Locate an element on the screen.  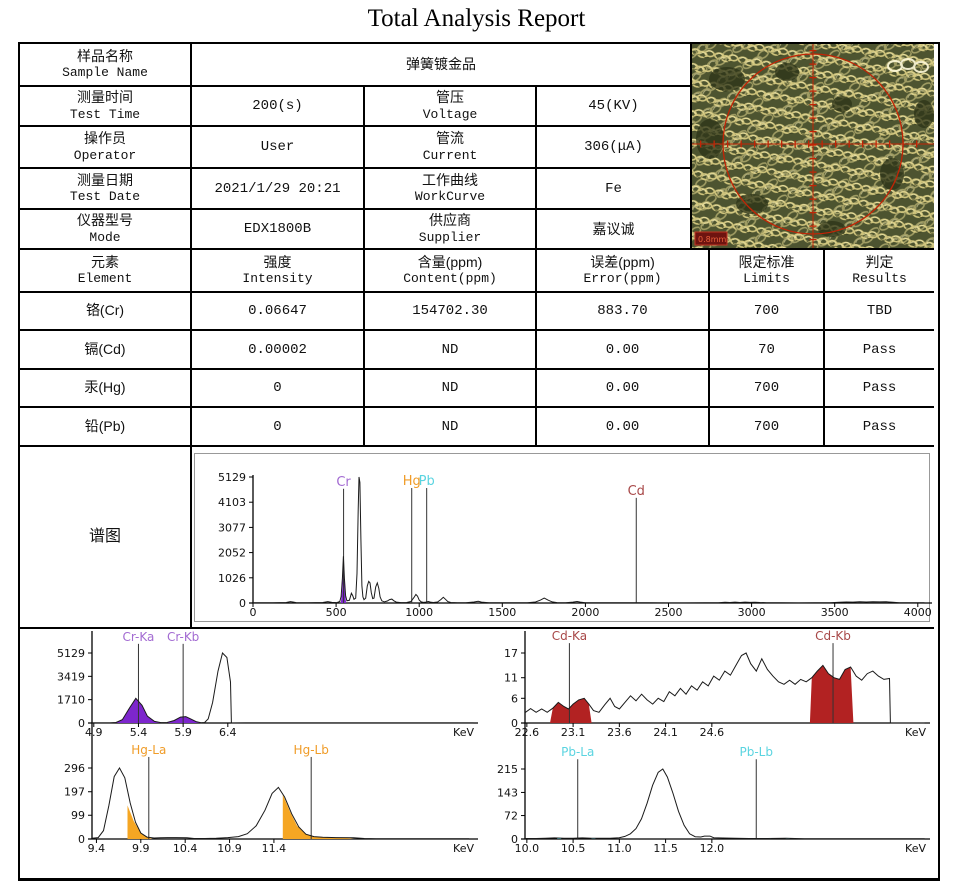
info-label-cn: 管流 is located at coordinates (450, 138).